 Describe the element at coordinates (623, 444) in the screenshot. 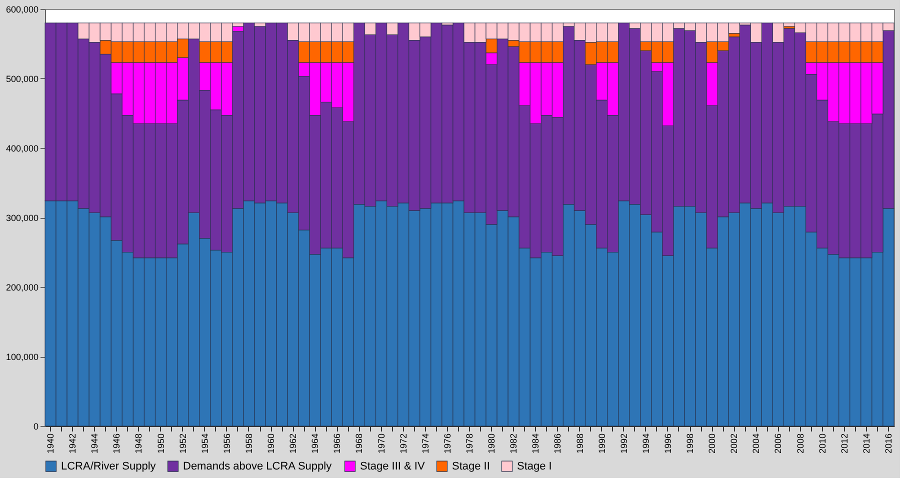

I see `x-tick-label: 1992` at that location.